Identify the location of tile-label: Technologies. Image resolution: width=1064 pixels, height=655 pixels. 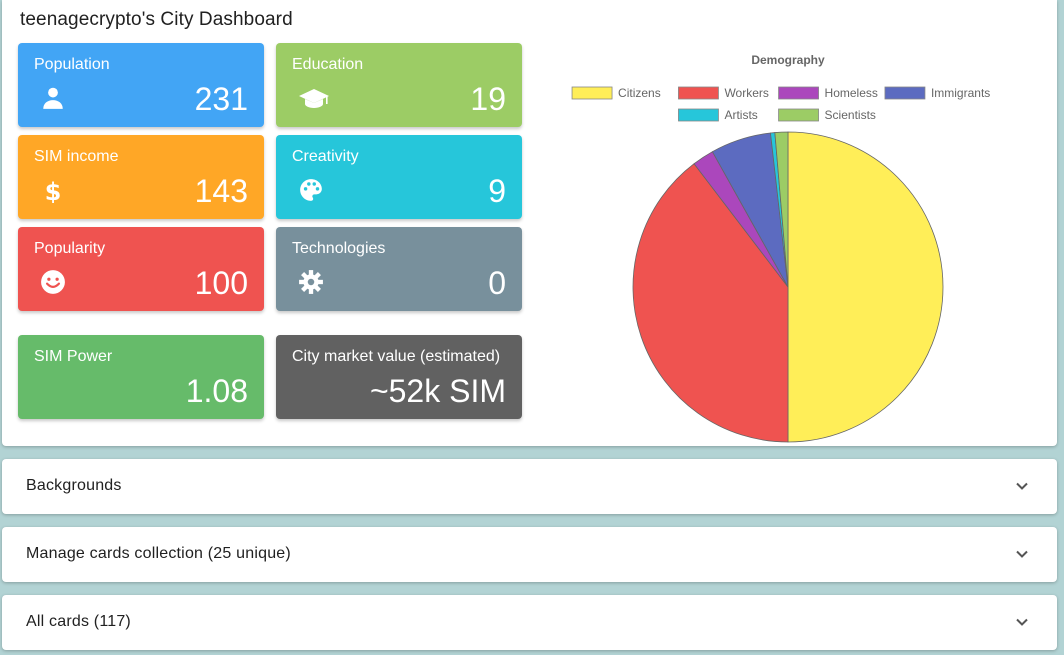
(339, 248).